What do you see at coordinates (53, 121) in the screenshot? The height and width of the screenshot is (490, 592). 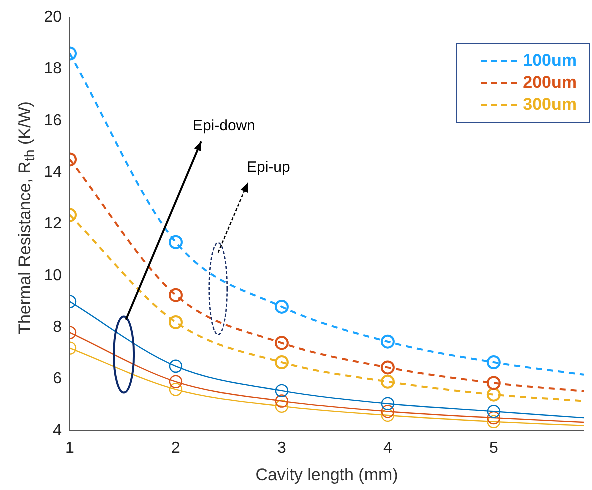 I see `y-tick-label: 16` at bounding box center [53, 121].